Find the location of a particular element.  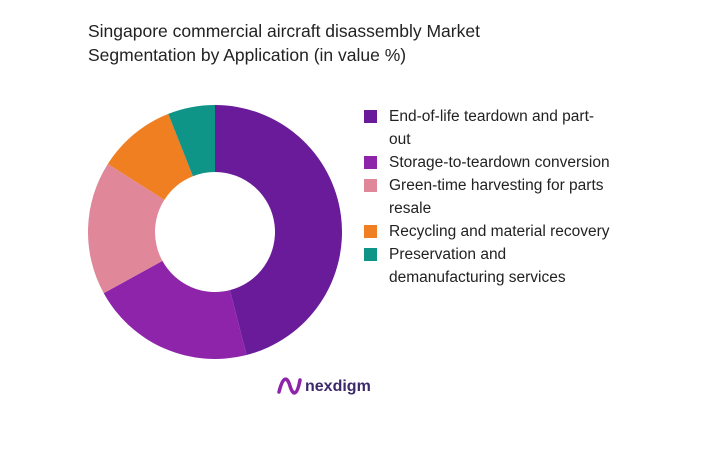

legend-item: Storage-to-teardown conversion is located at coordinates (489, 162).